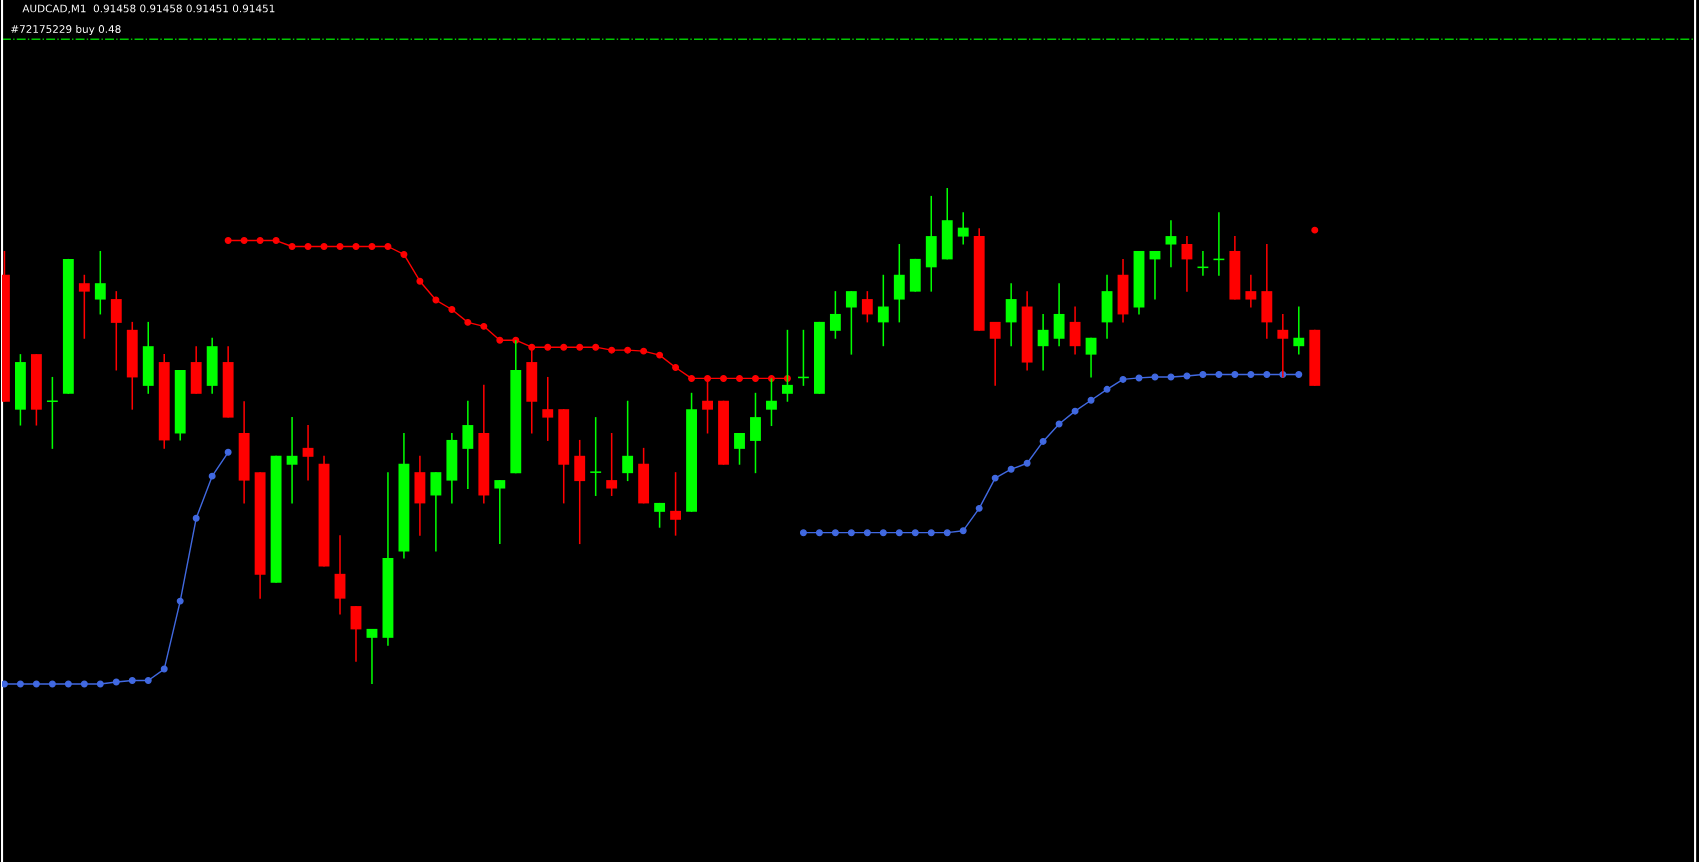 This screenshot has height=862, width=1699. I want to click on chart-title: AUDCAD,M1 0.91458 0.91458 0.91451 0.91451, so click(148, 9).